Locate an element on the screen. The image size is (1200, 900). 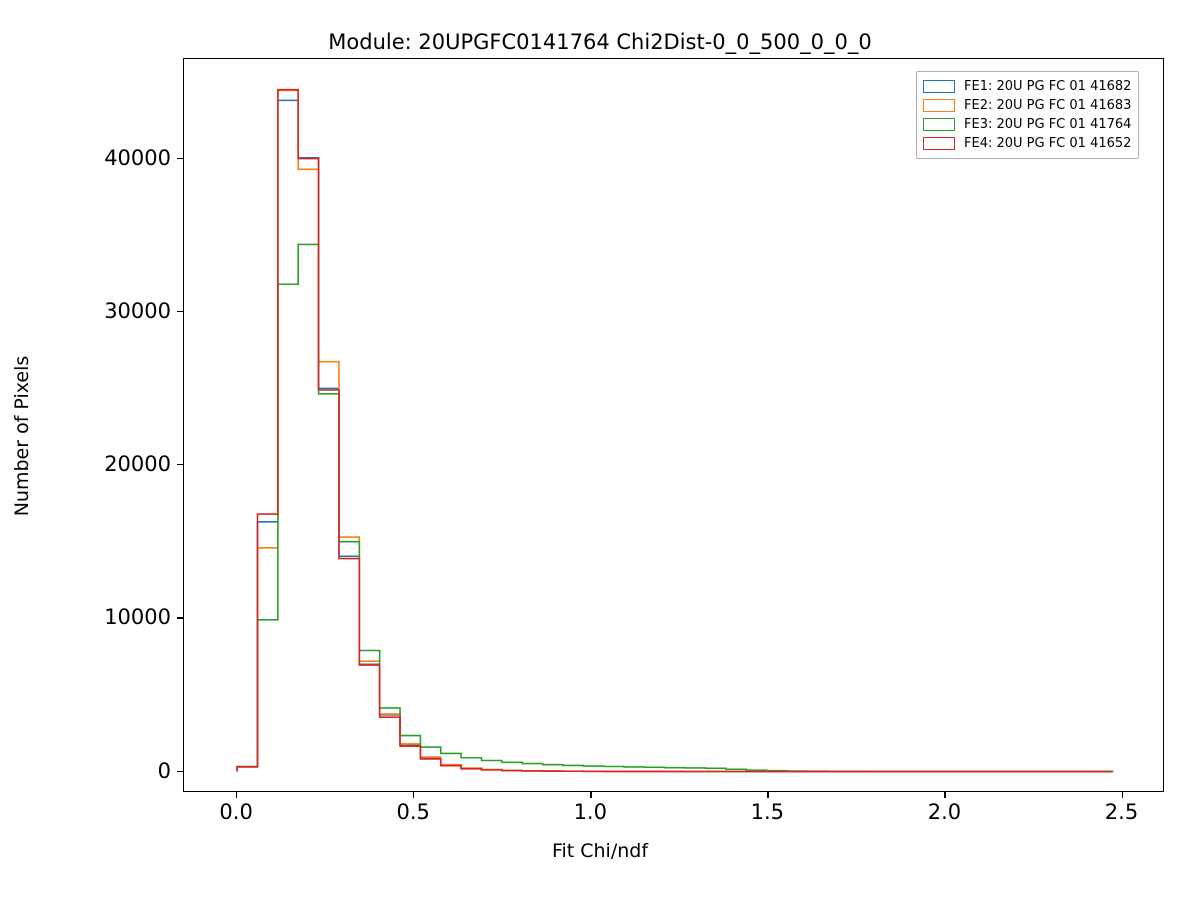
legend-item: FE2: 20U PG FC 01 41683 is located at coordinates (1027, 105).